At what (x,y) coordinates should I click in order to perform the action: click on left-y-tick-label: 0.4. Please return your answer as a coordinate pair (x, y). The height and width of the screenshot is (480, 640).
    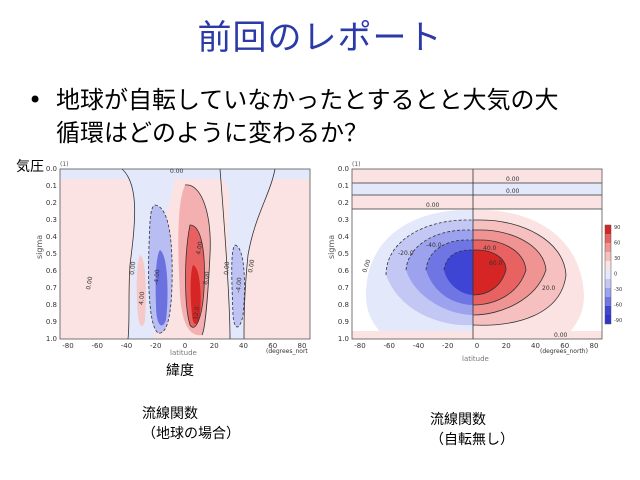
    Looking at the image, I should click on (52, 237).